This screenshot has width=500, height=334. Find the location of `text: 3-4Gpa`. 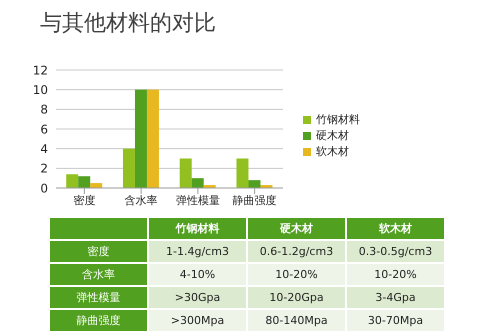

text: 3-4Gpa is located at coordinates (395, 297).